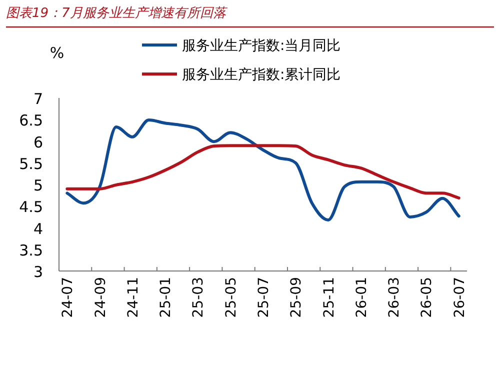 This screenshot has width=500, height=374. I want to click on x-tick-label: 25-11, so click(329, 297).